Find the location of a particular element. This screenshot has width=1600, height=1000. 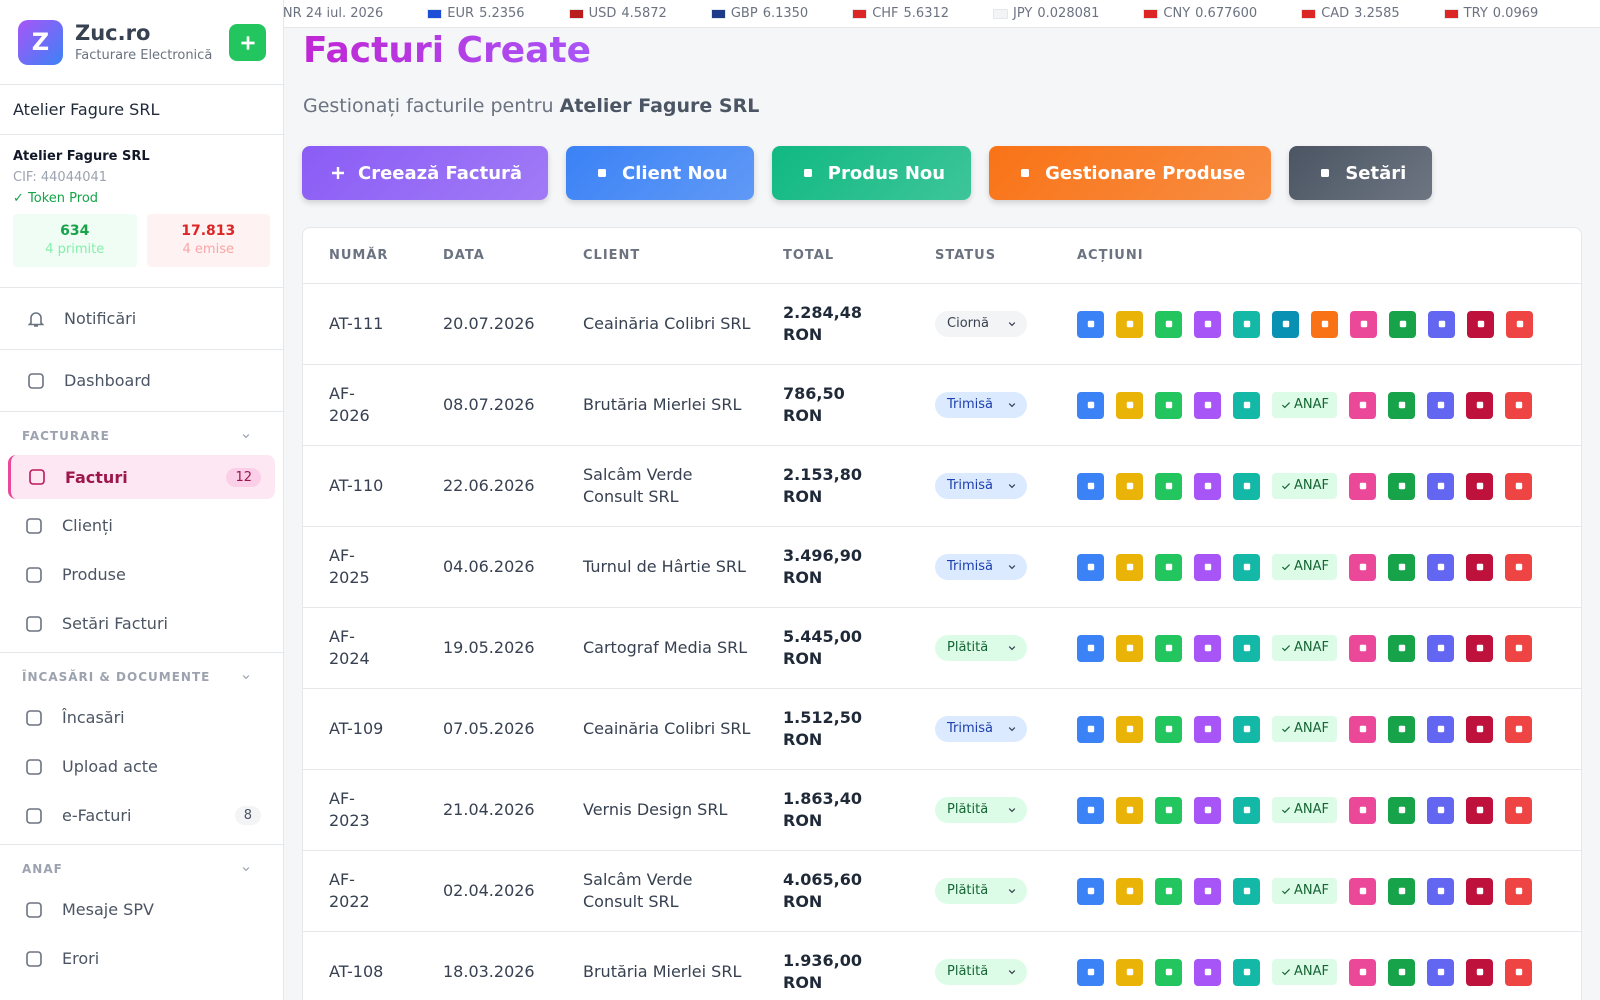

nav-item: Setări Facturi is located at coordinates (141, 623).